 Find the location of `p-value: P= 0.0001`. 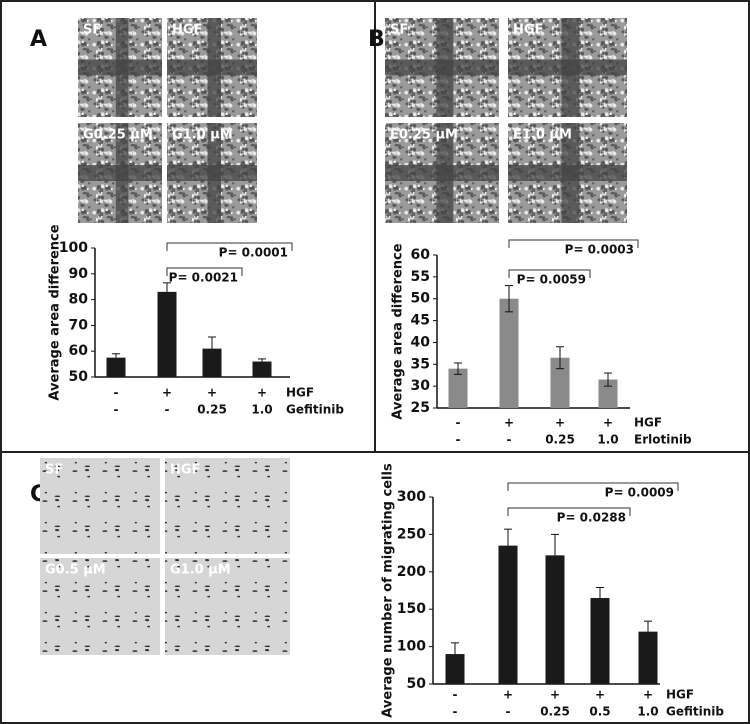

p-value: P= 0.0001 is located at coordinates (253, 253).